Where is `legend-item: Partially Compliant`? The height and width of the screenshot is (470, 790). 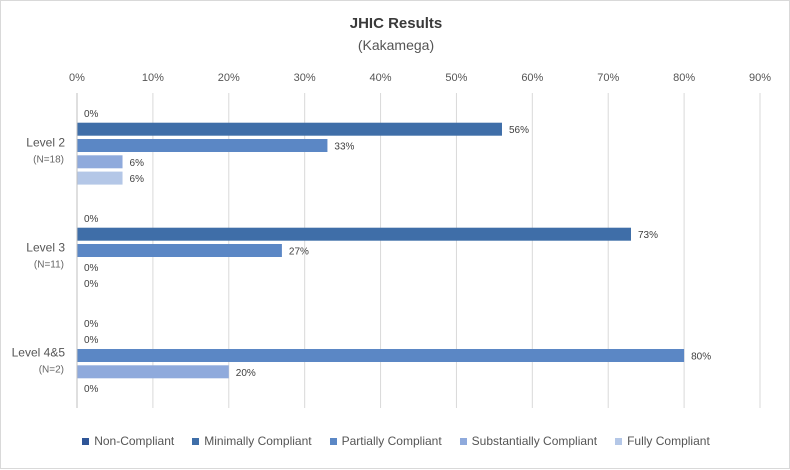 legend-item: Partially Compliant is located at coordinates (385, 441).